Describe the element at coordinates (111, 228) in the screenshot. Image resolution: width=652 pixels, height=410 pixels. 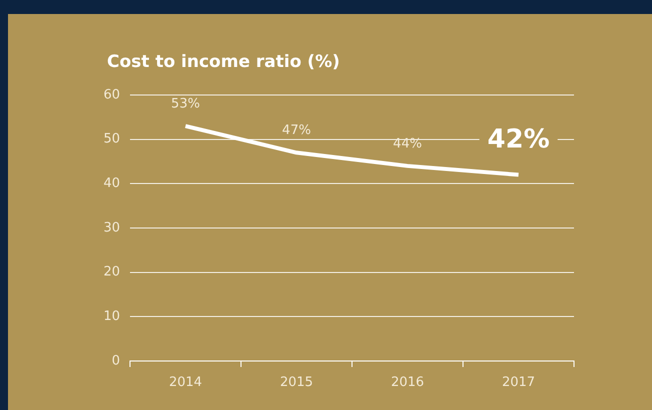
I see `y-tick-label: 30` at that location.